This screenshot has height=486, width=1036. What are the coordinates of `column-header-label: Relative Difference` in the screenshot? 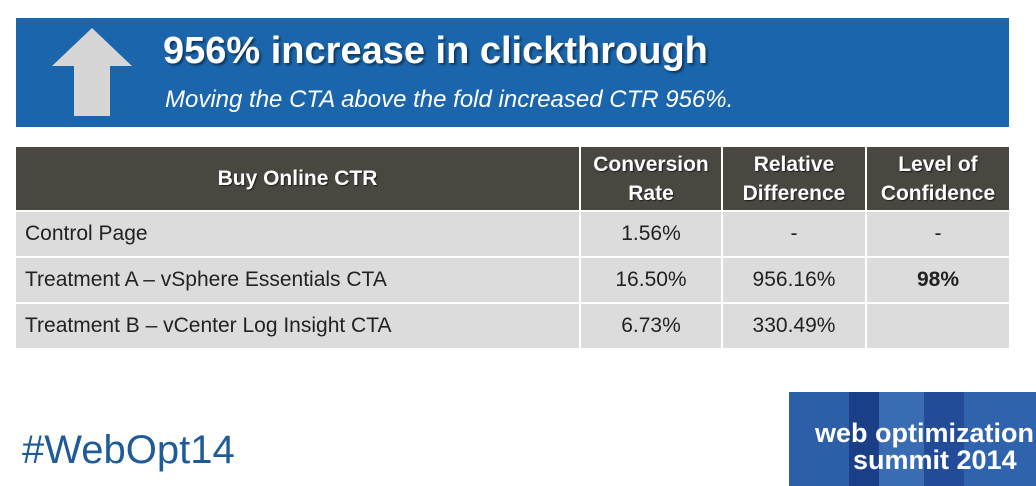 It's located at (794, 178).